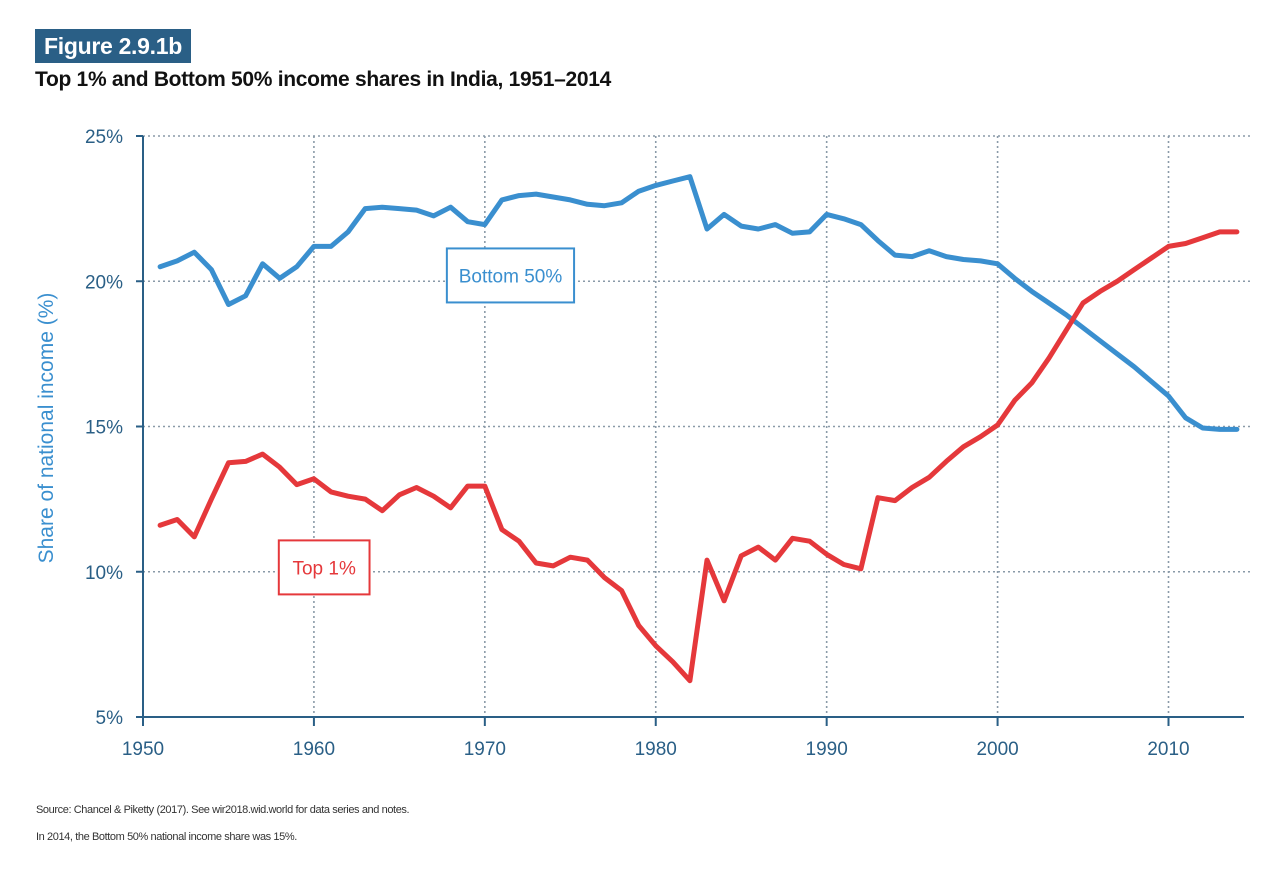 This screenshot has width=1280, height=886. I want to click on y-tick-label: 10%, so click(104, 573).